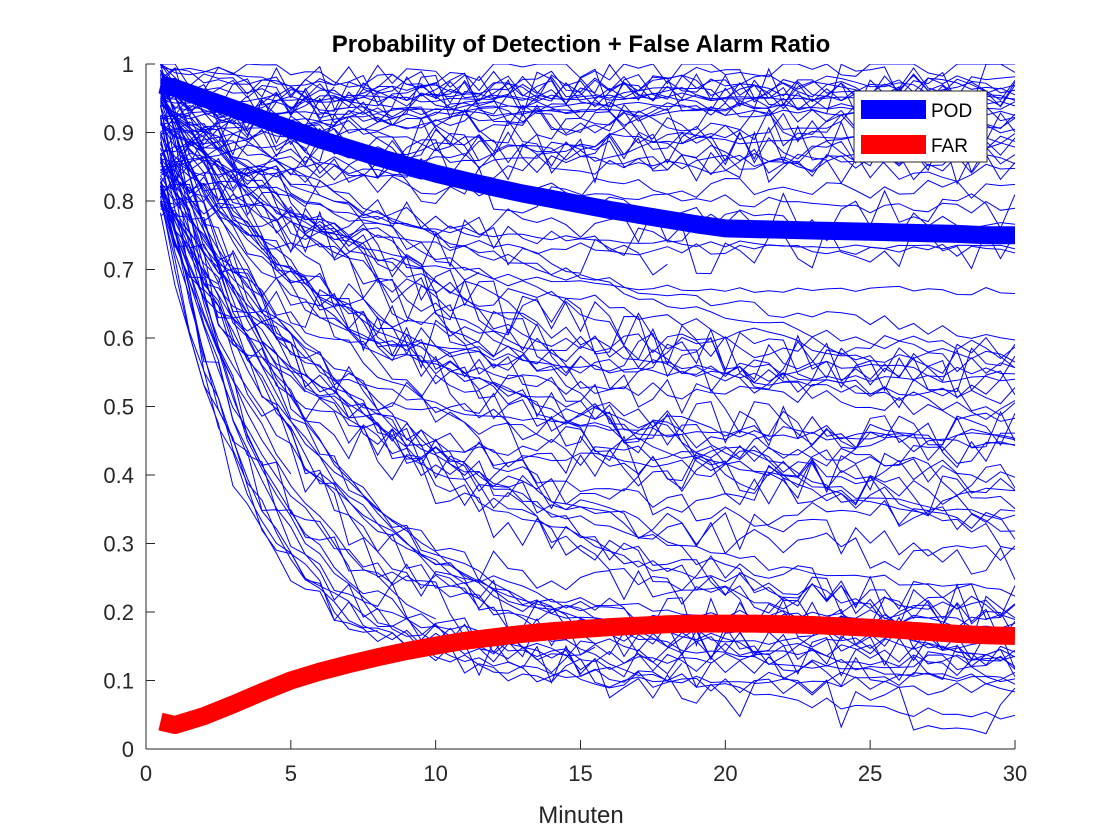  I want to click on y-tick-label: 0.3, so click(118, 544).